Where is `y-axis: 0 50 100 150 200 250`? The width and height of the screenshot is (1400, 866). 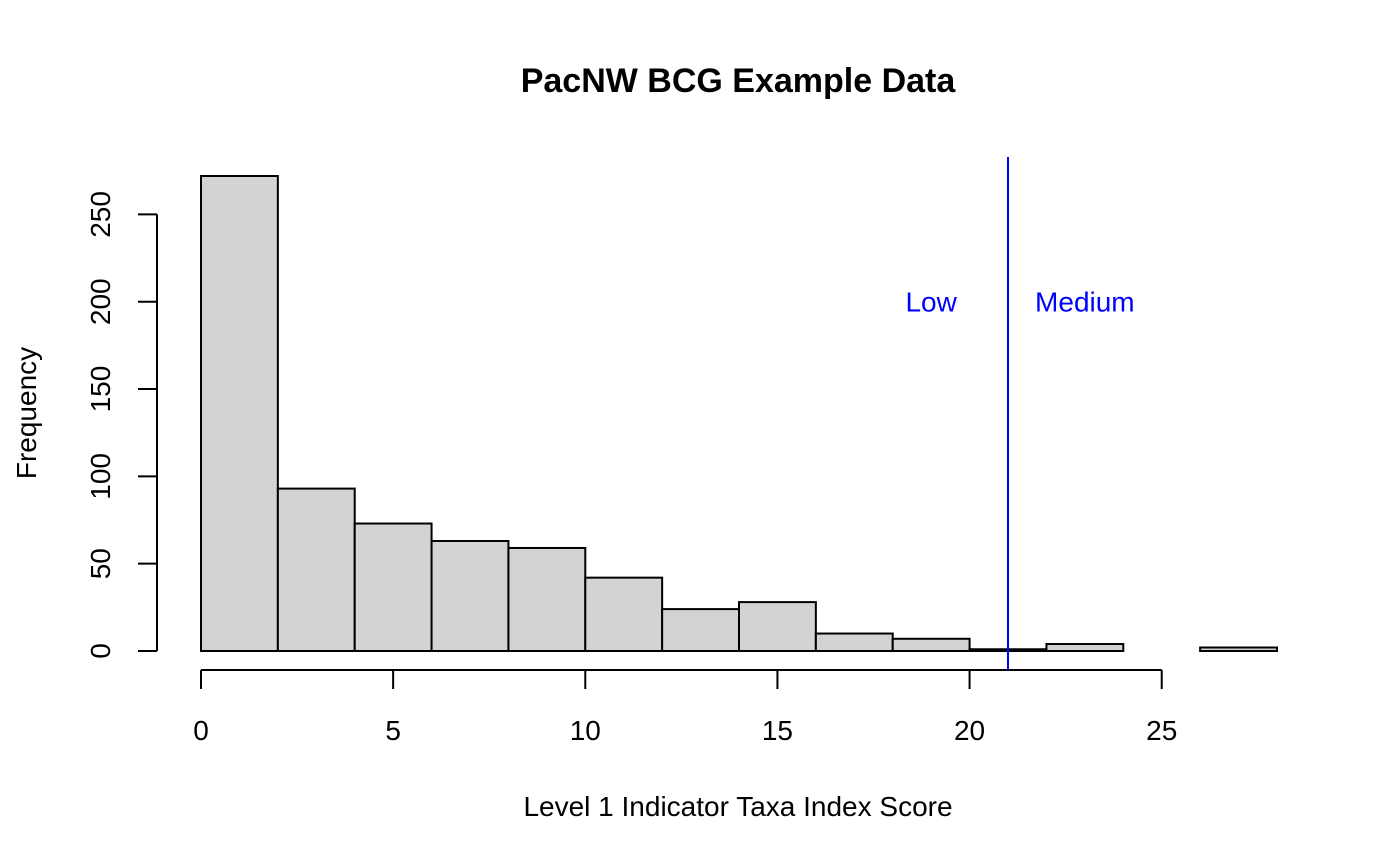 y-axis: 0 50 100 150 200 250 is located at coordinates (121, 425).